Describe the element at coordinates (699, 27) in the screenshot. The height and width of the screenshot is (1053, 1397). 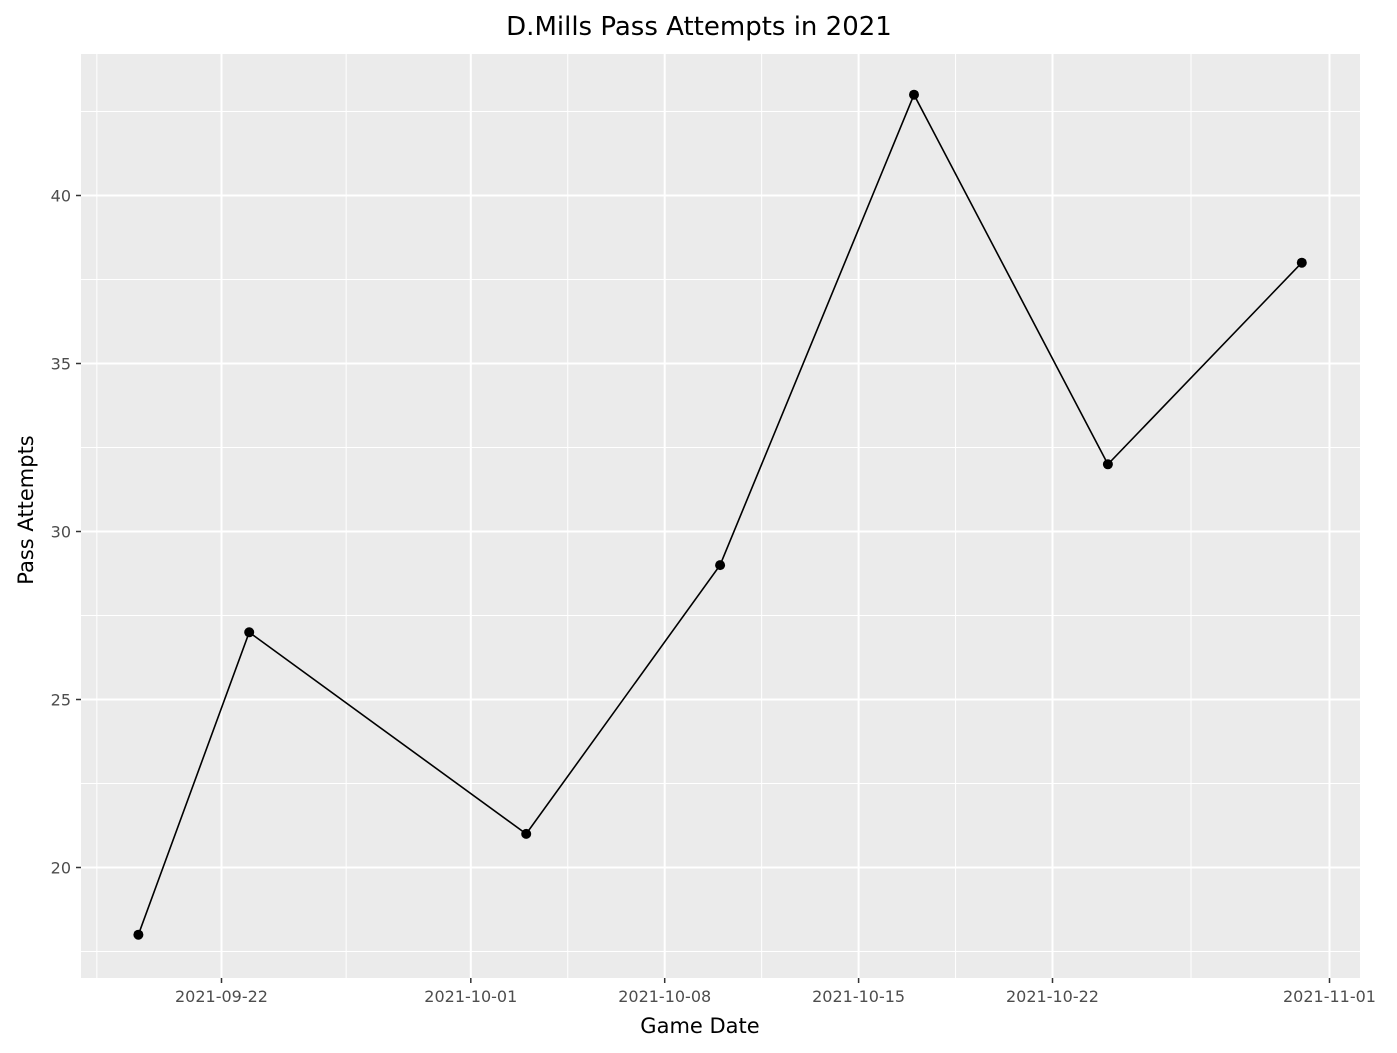
I see `chart-title: D.Mills Pass Attempts in 2021` at that location.